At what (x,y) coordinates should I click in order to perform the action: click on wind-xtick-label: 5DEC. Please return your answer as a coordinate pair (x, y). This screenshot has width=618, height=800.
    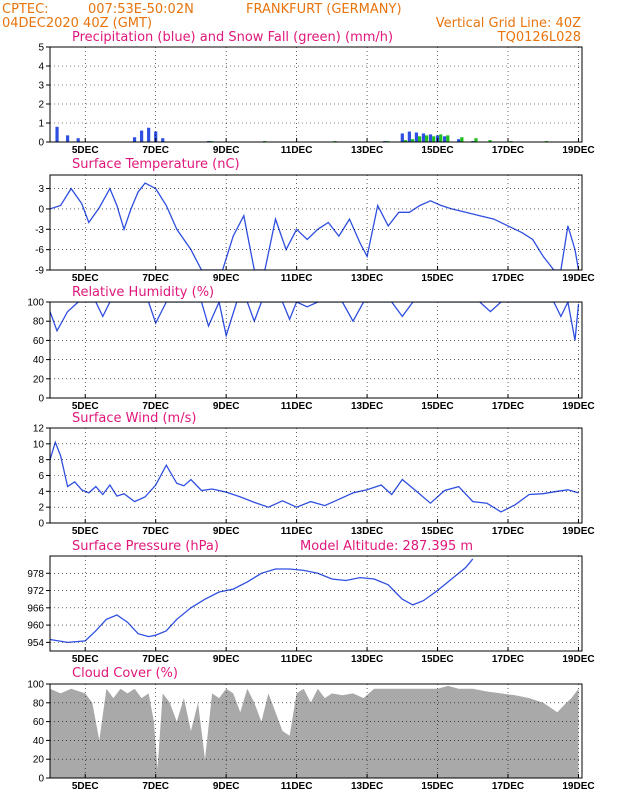
    Looking at the image, I should click on (85, 531).